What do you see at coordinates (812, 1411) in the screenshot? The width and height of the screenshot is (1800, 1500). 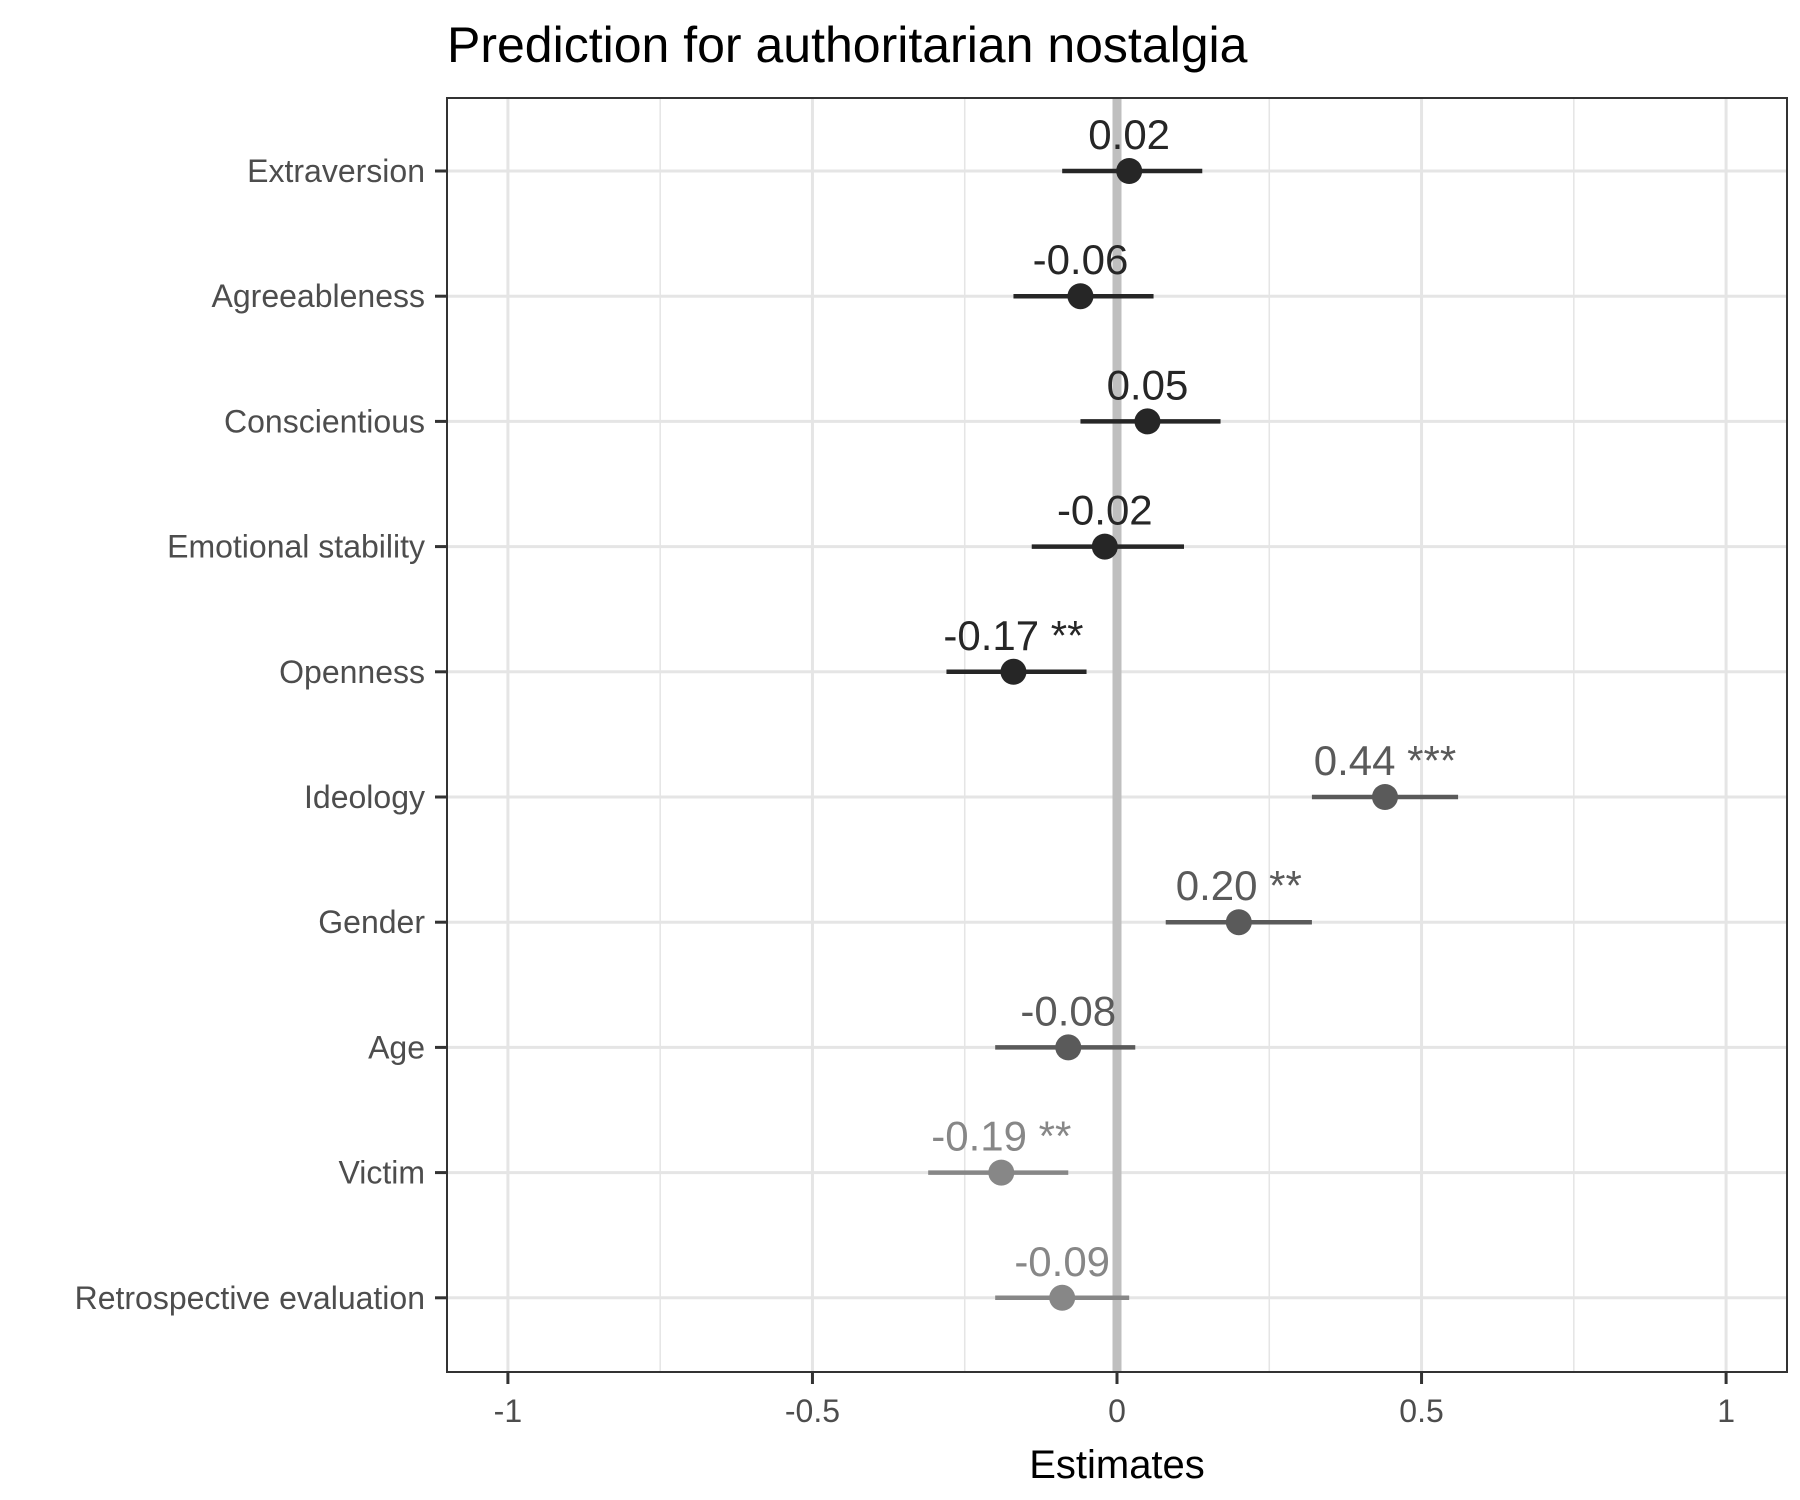 I see `x-tick-label: -0.5` at bounding box center [812, 1411].